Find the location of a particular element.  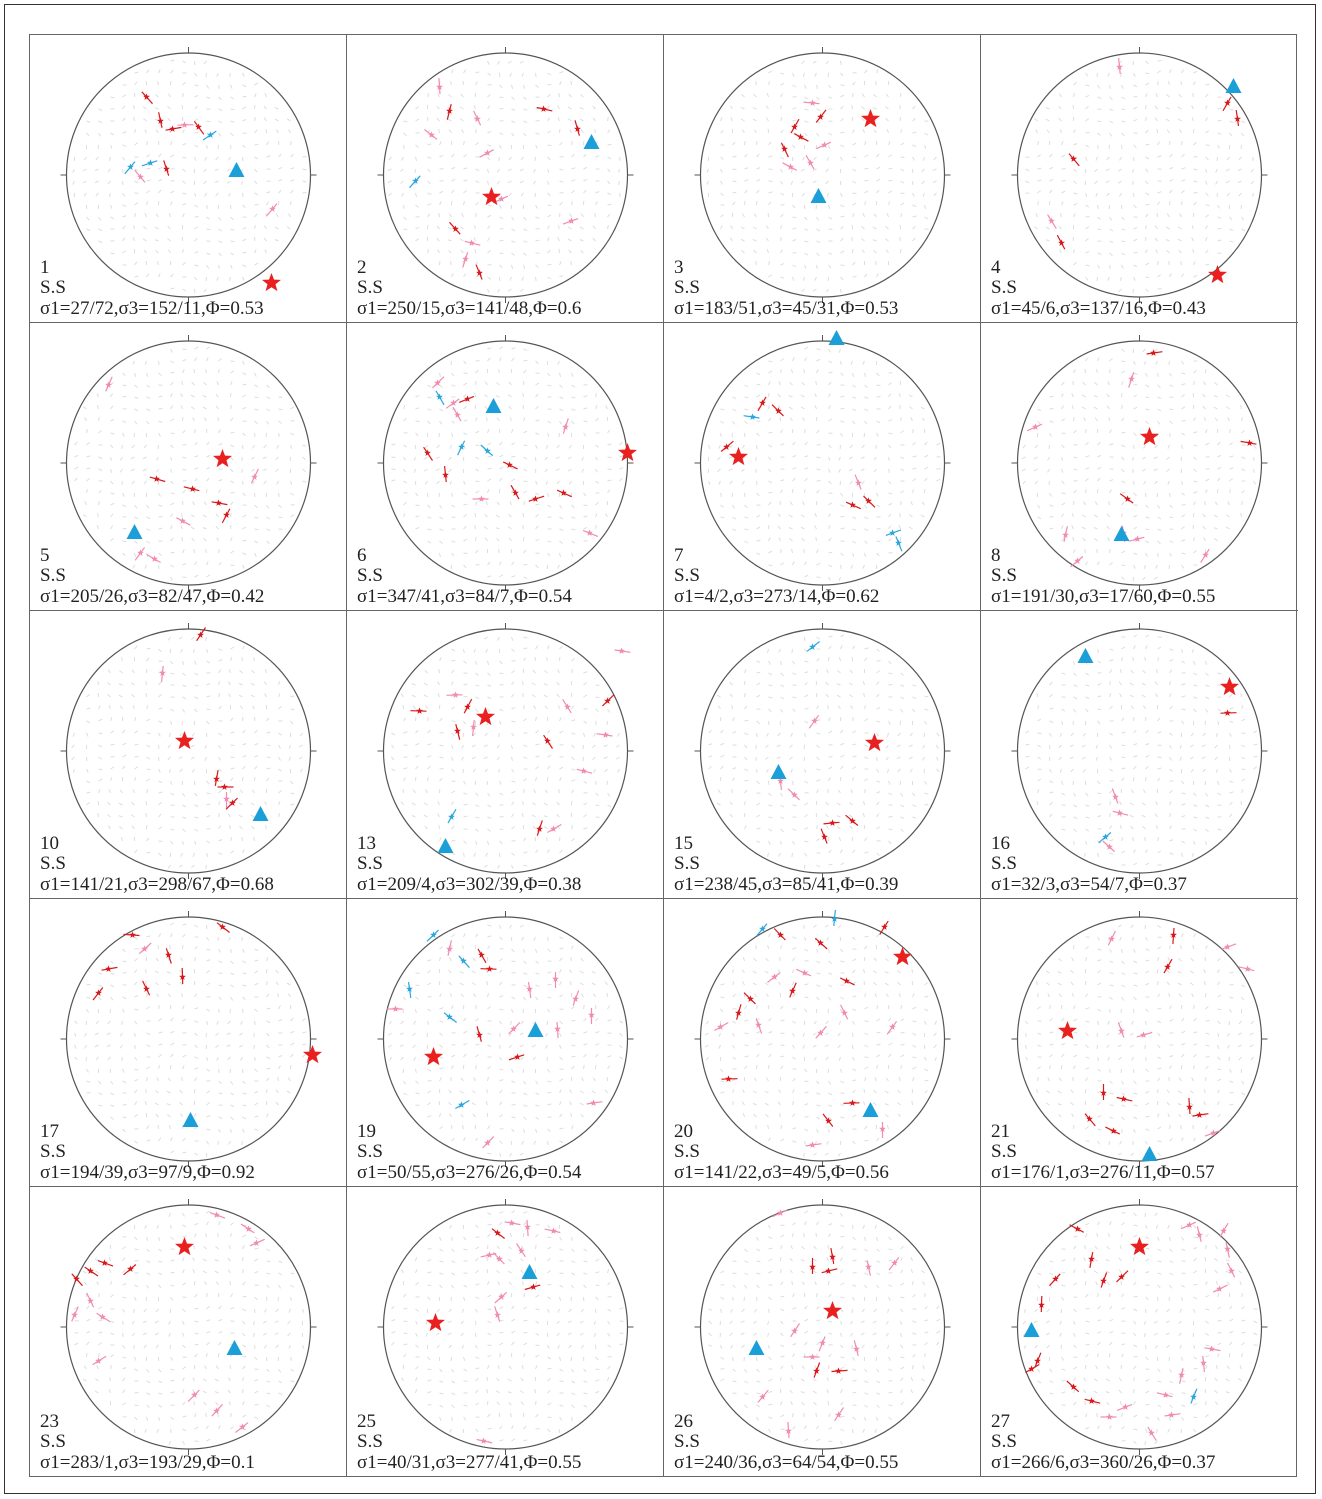

stereonet-panel-4: 4 S.S σ1=45/6,σ3=137/16,Φ=0.43 is located at coordinates (1139, 179).